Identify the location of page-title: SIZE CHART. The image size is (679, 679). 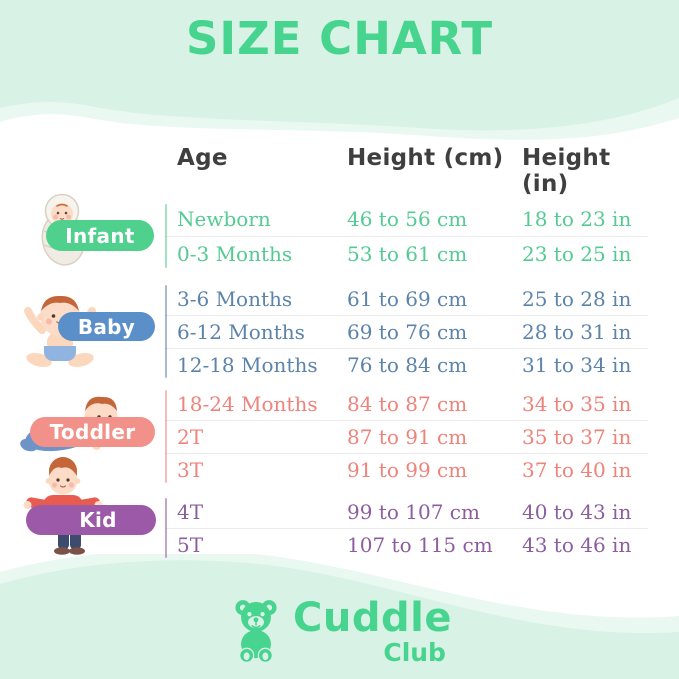
(339, 38).